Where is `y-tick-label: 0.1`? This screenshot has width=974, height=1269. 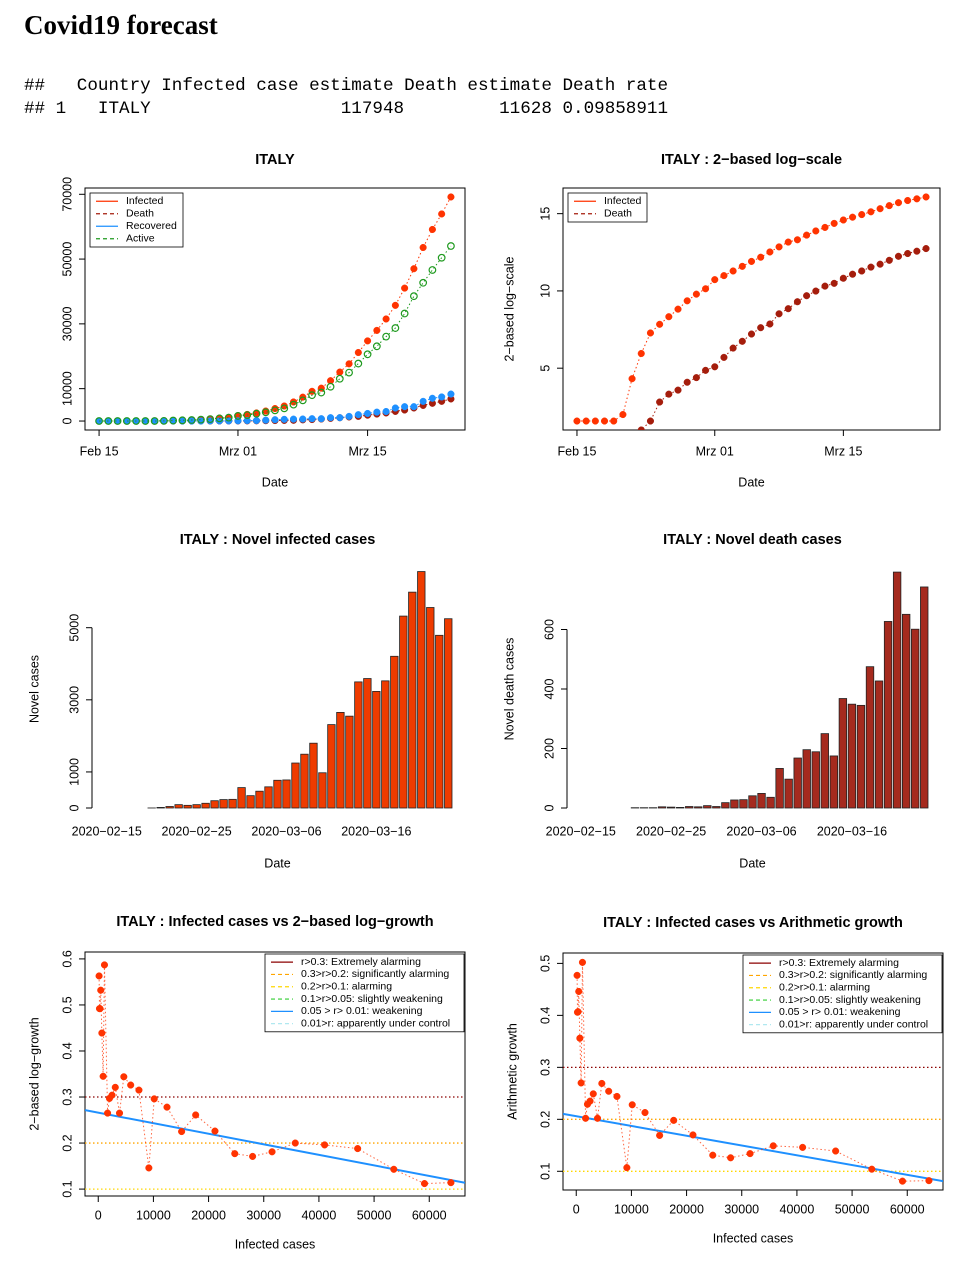
y-tick-label: 0.1 is located at coordinates (545, 1171).